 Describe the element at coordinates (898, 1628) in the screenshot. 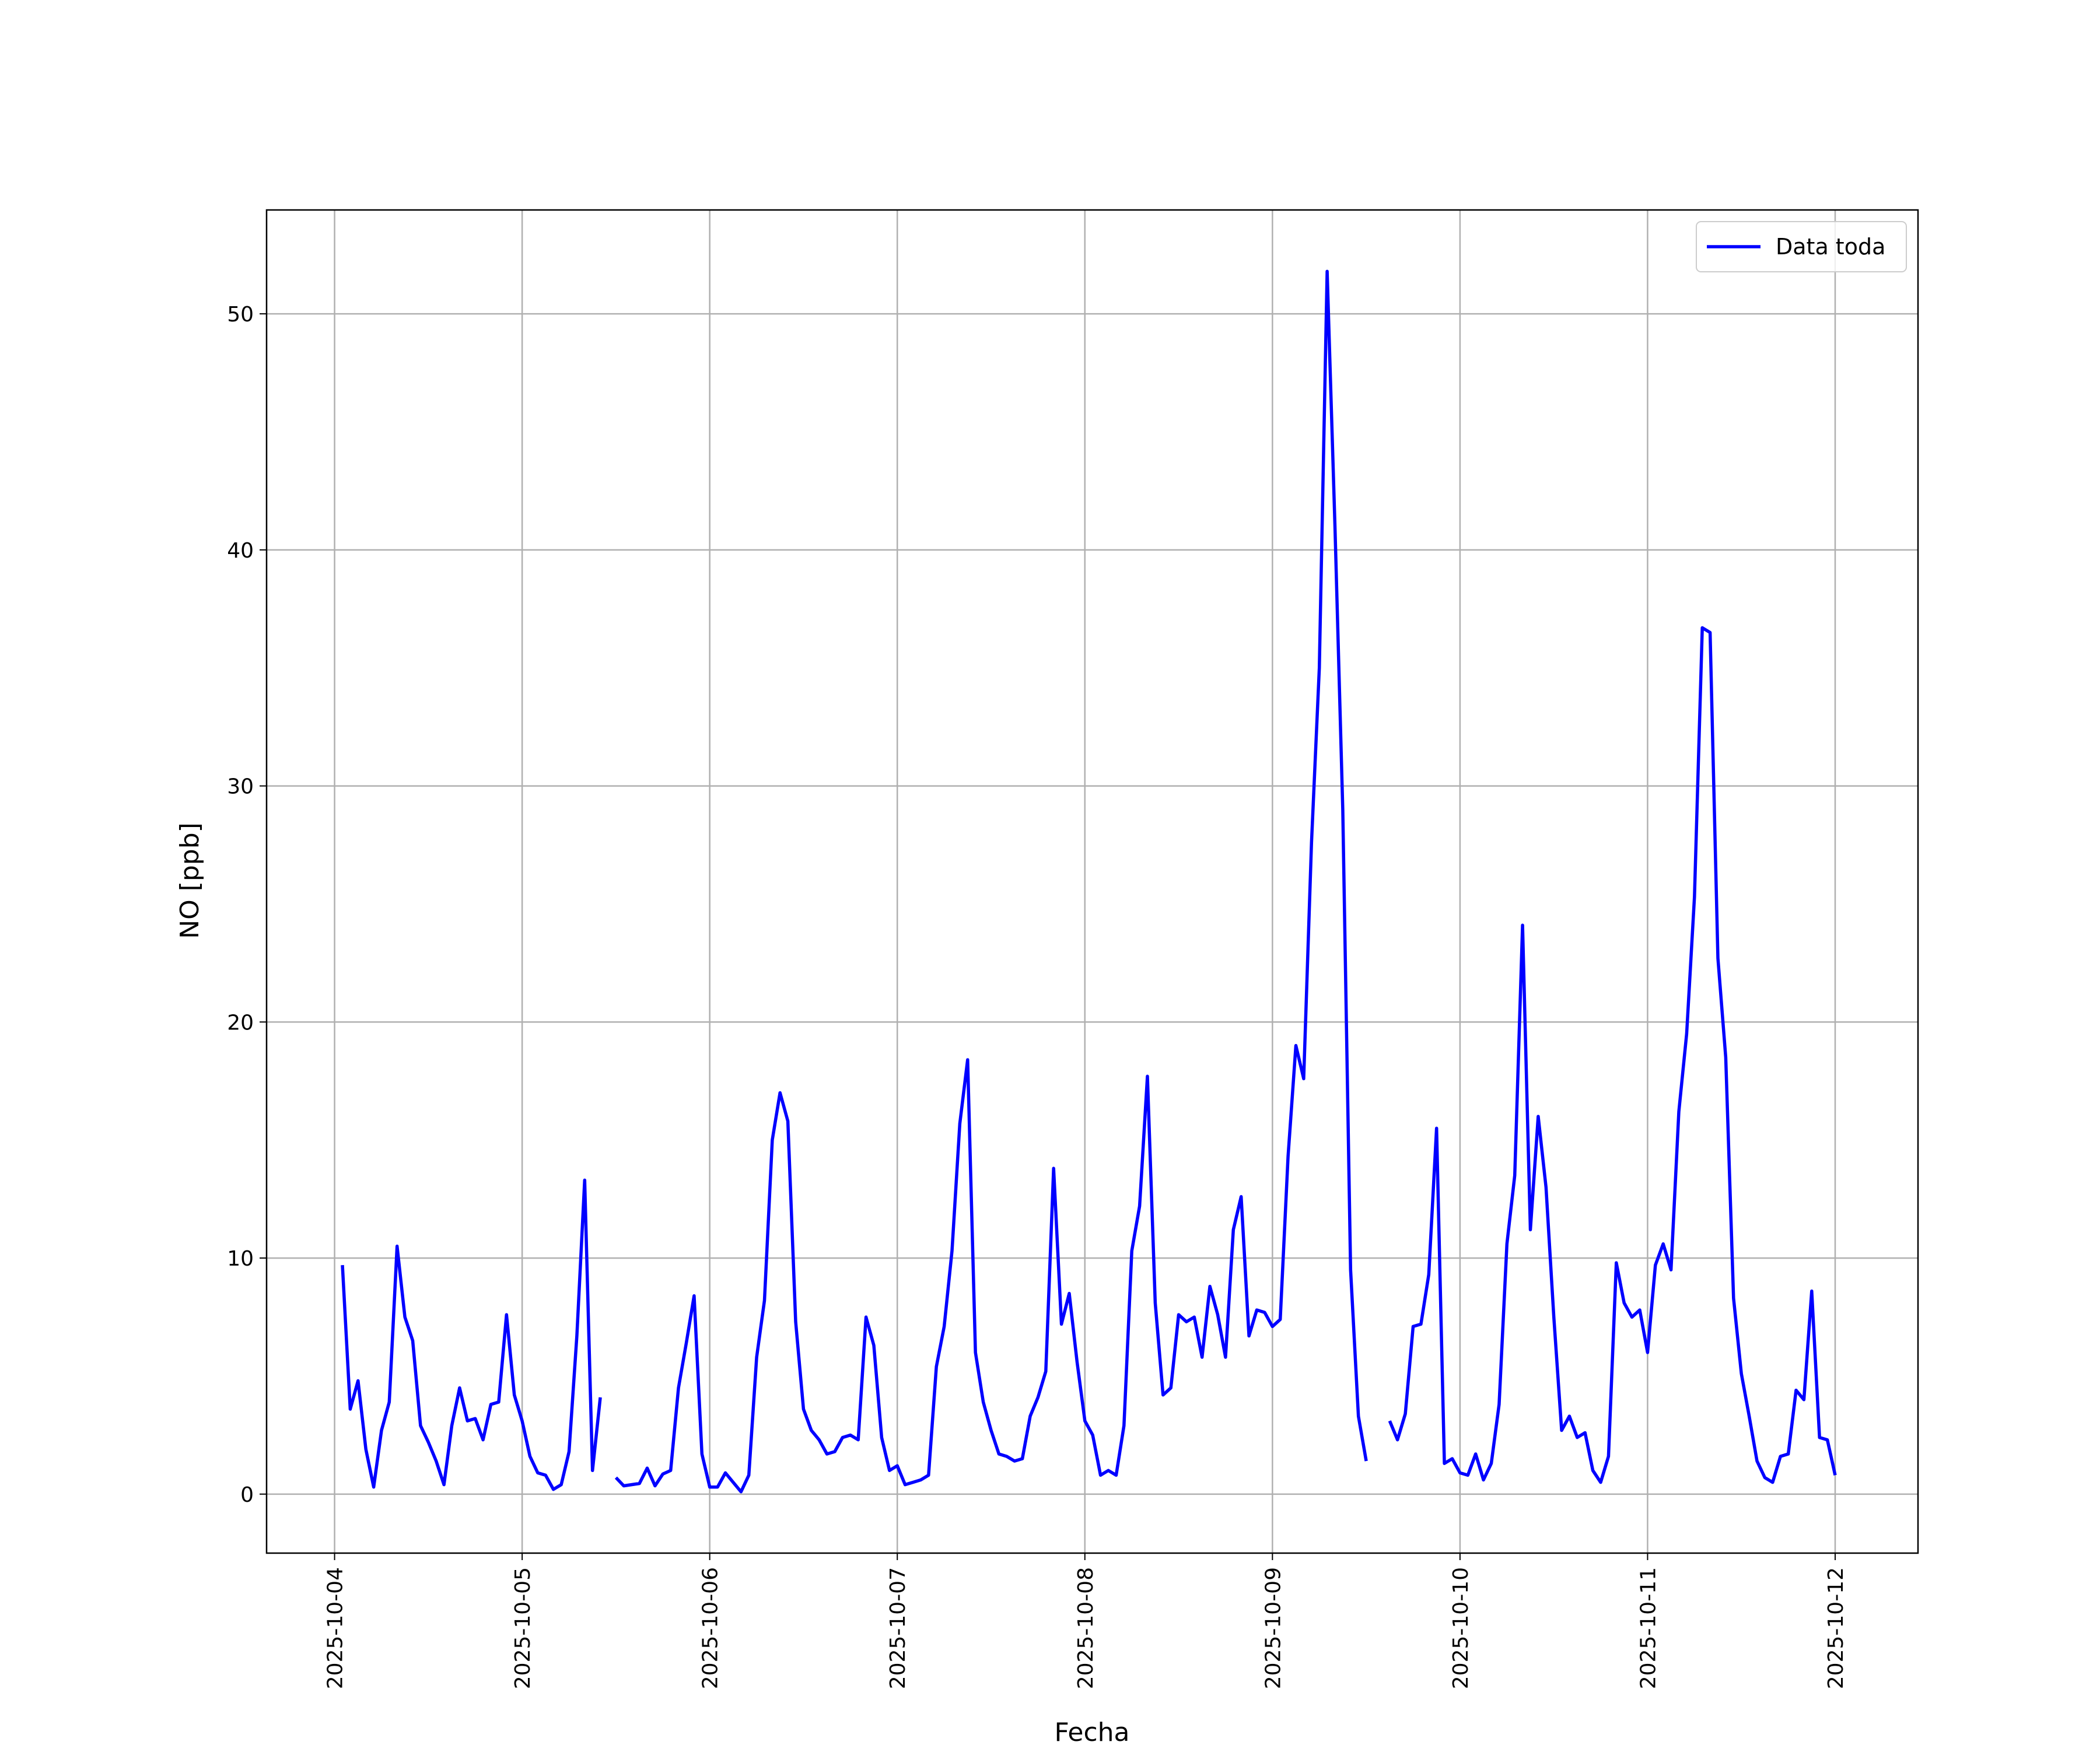

I see `x-tick-label: 2025-10-07` at that location.